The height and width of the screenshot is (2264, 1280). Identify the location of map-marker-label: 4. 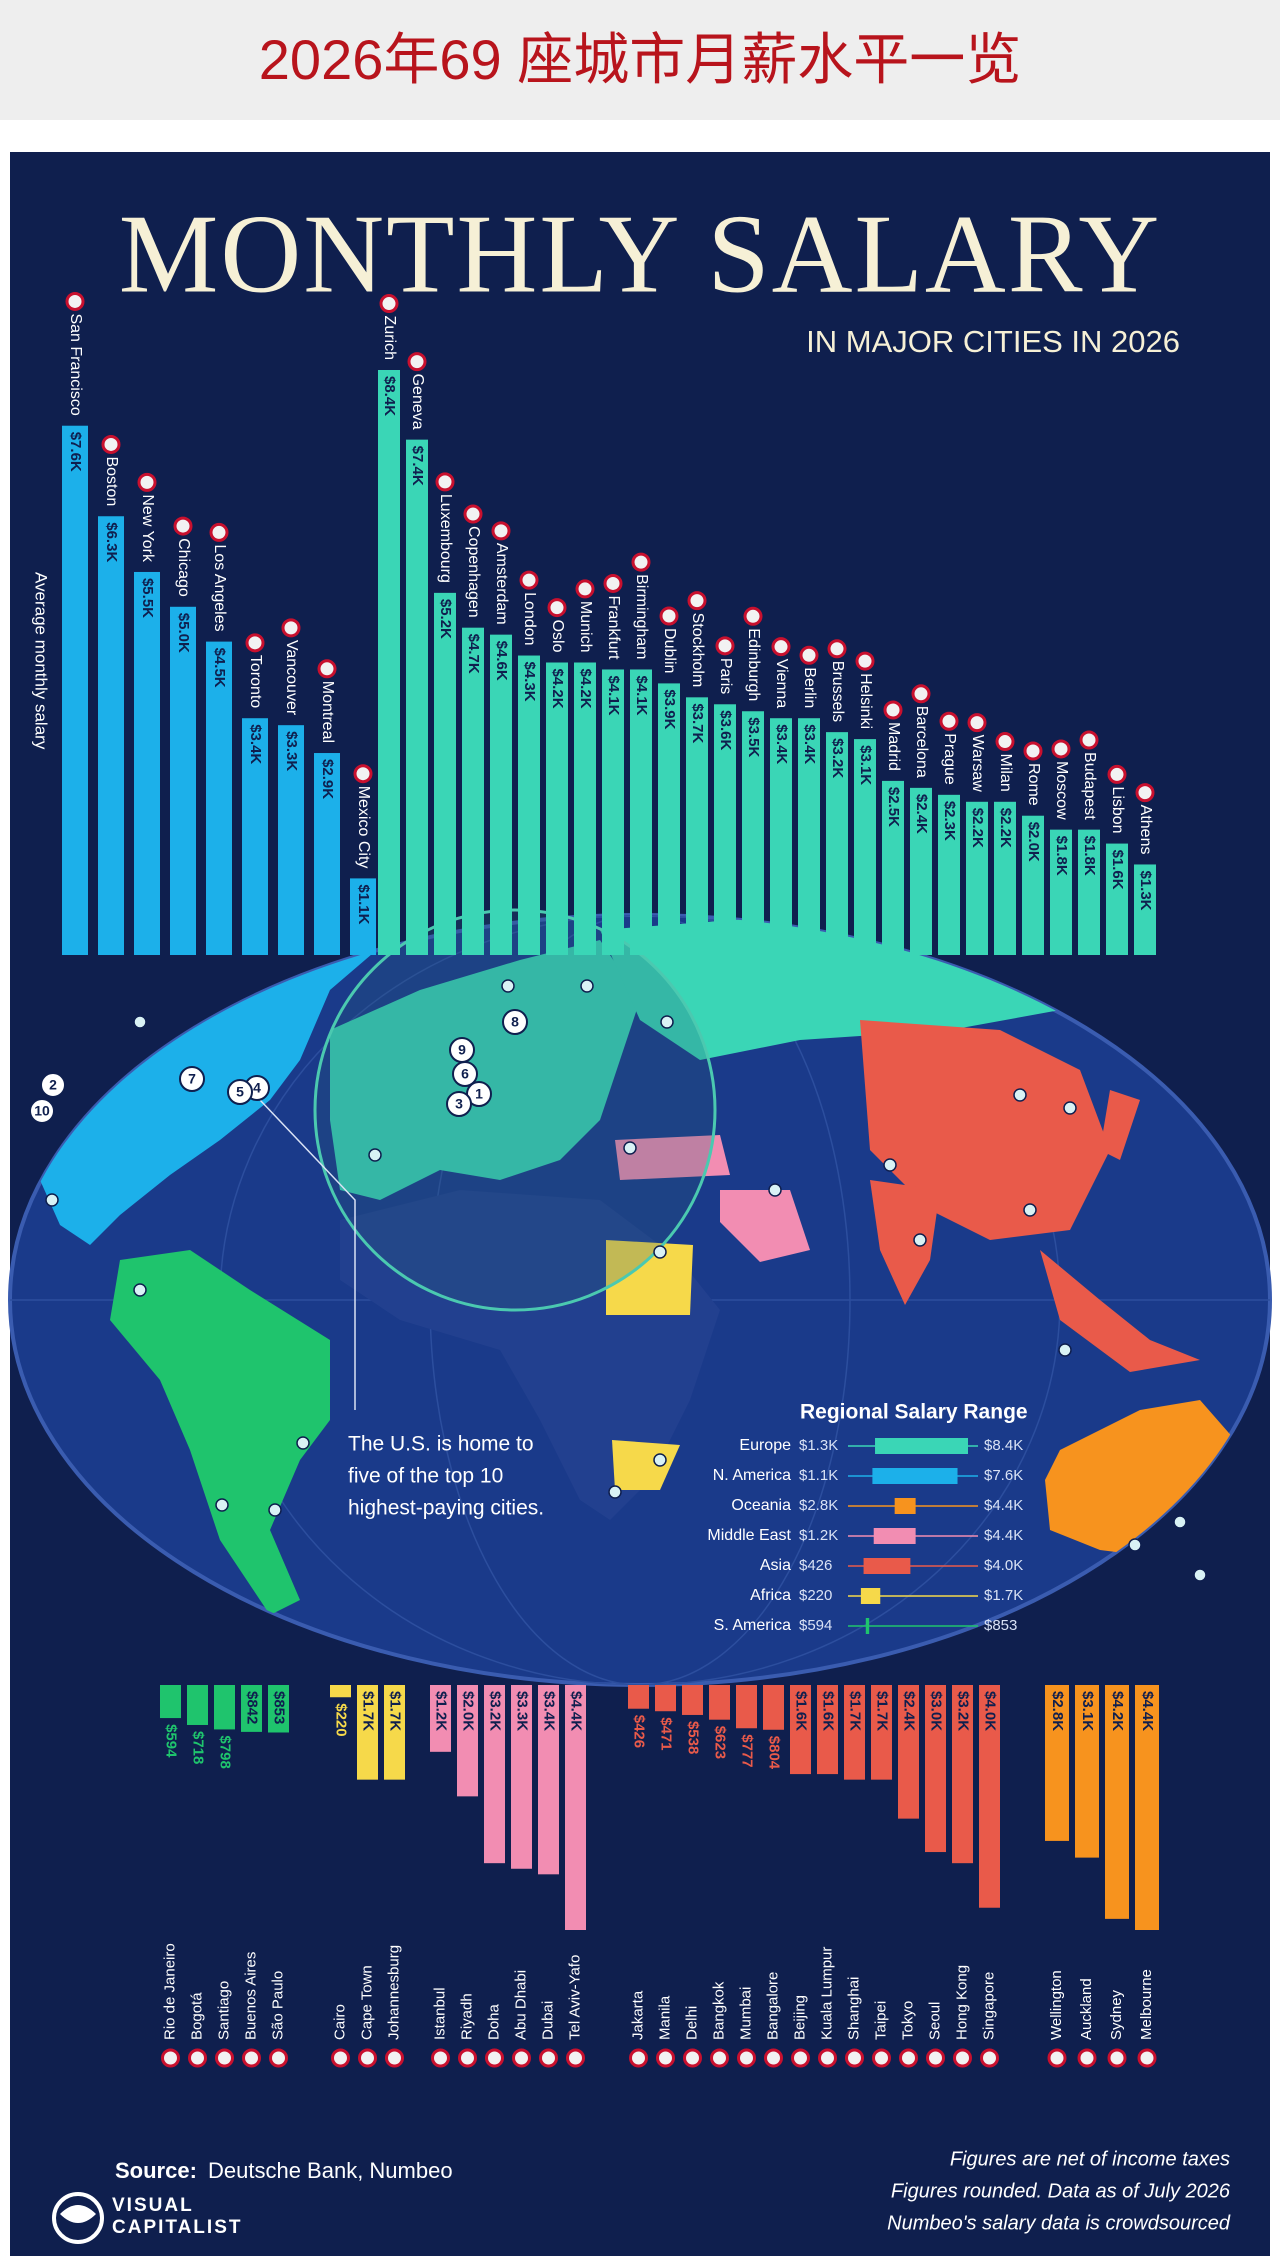
(257, 1088).